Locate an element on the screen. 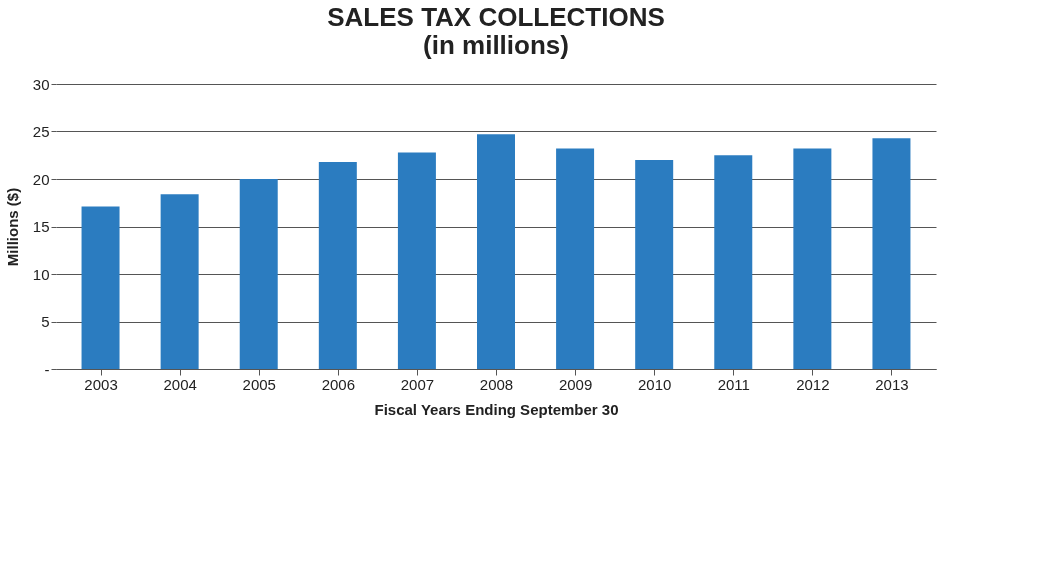  x-tick-label: 2010 is located at coordinates (654, 384).